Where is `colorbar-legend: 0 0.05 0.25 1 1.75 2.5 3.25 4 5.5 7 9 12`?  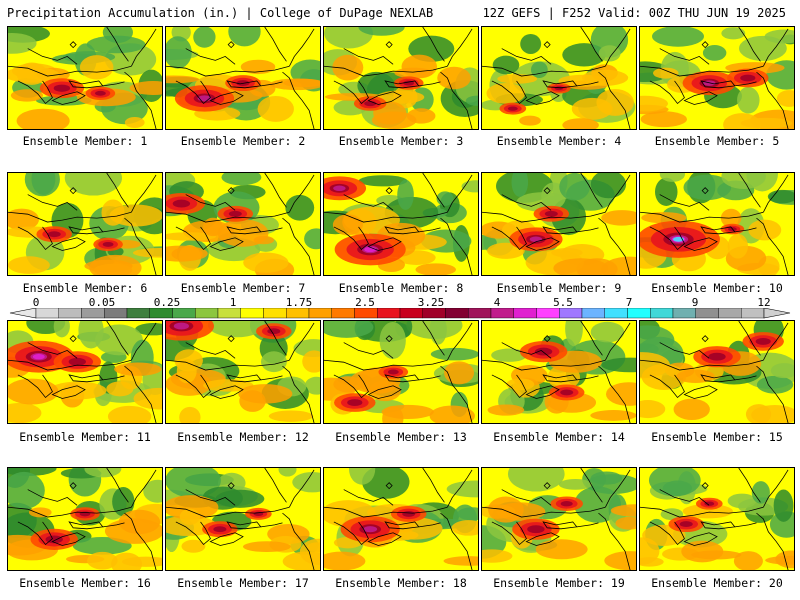 colorbar-legend: 0 0.05 0.25 1 1.75 2.5 3.25 4 5.5 7 9 12 is located at coordinates (400, 308).